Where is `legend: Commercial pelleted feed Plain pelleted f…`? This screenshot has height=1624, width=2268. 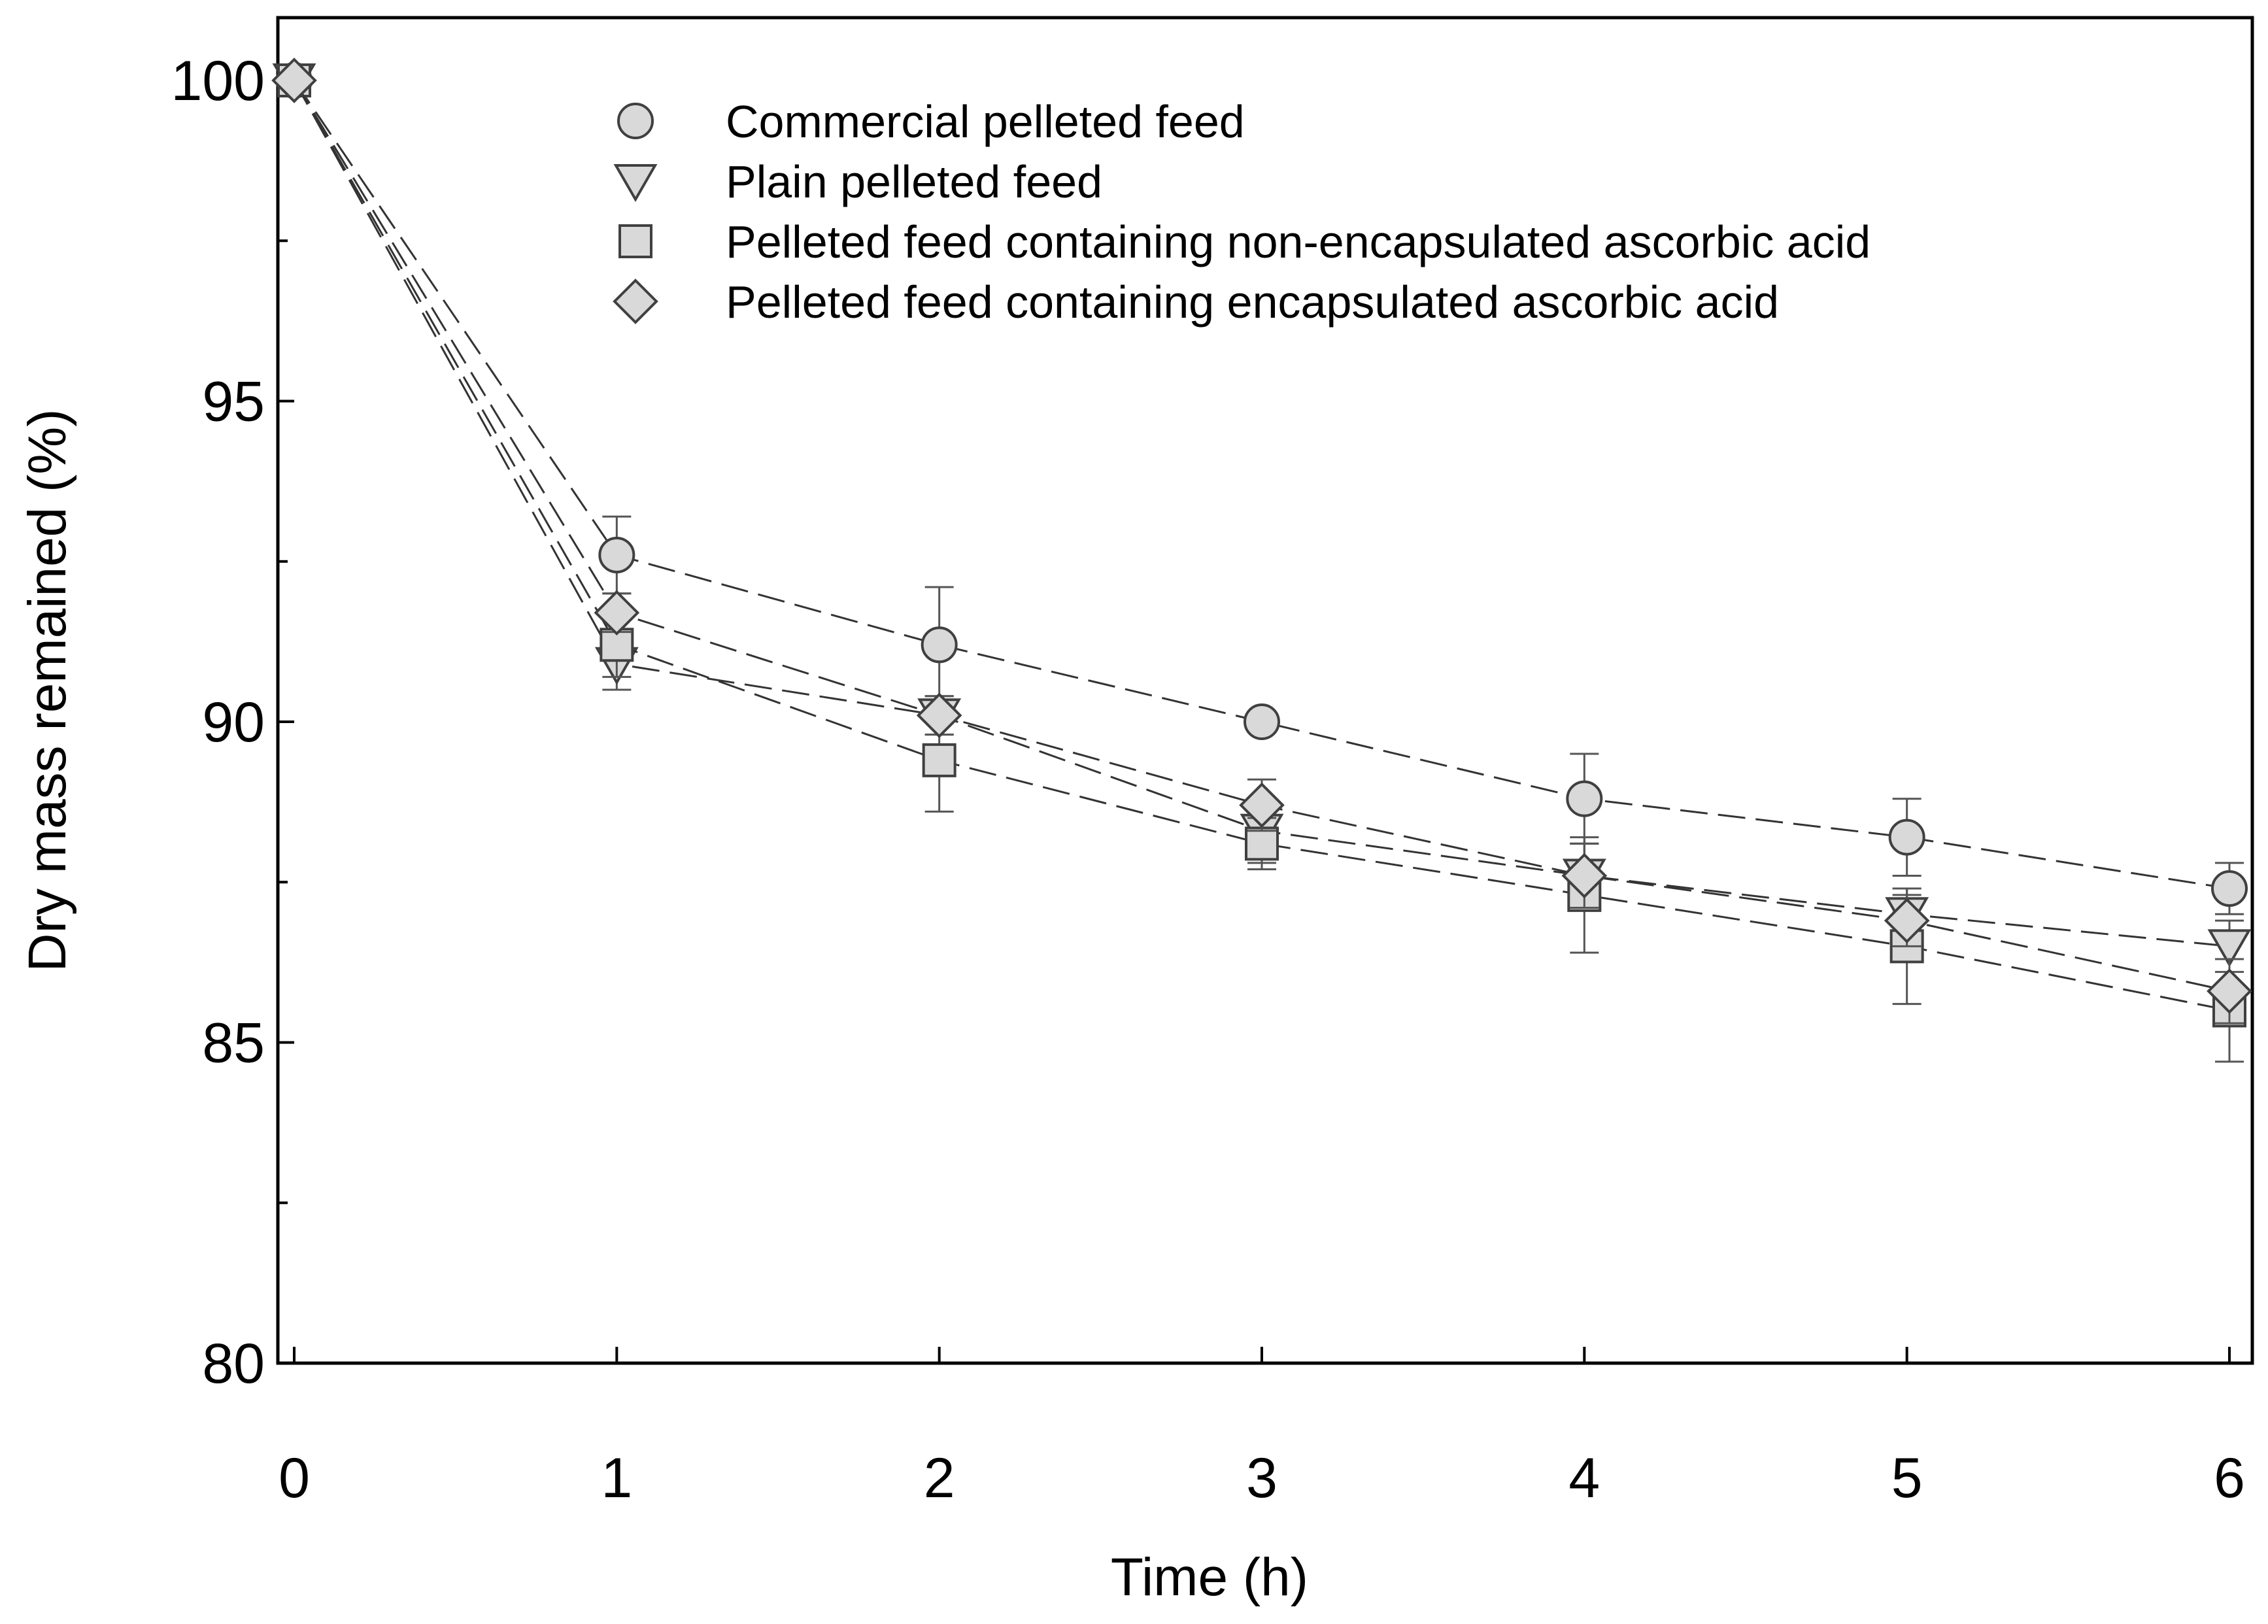
legend: Commercial pelleted feed Plain pelleted f… is located at coordinates (1241, 212).